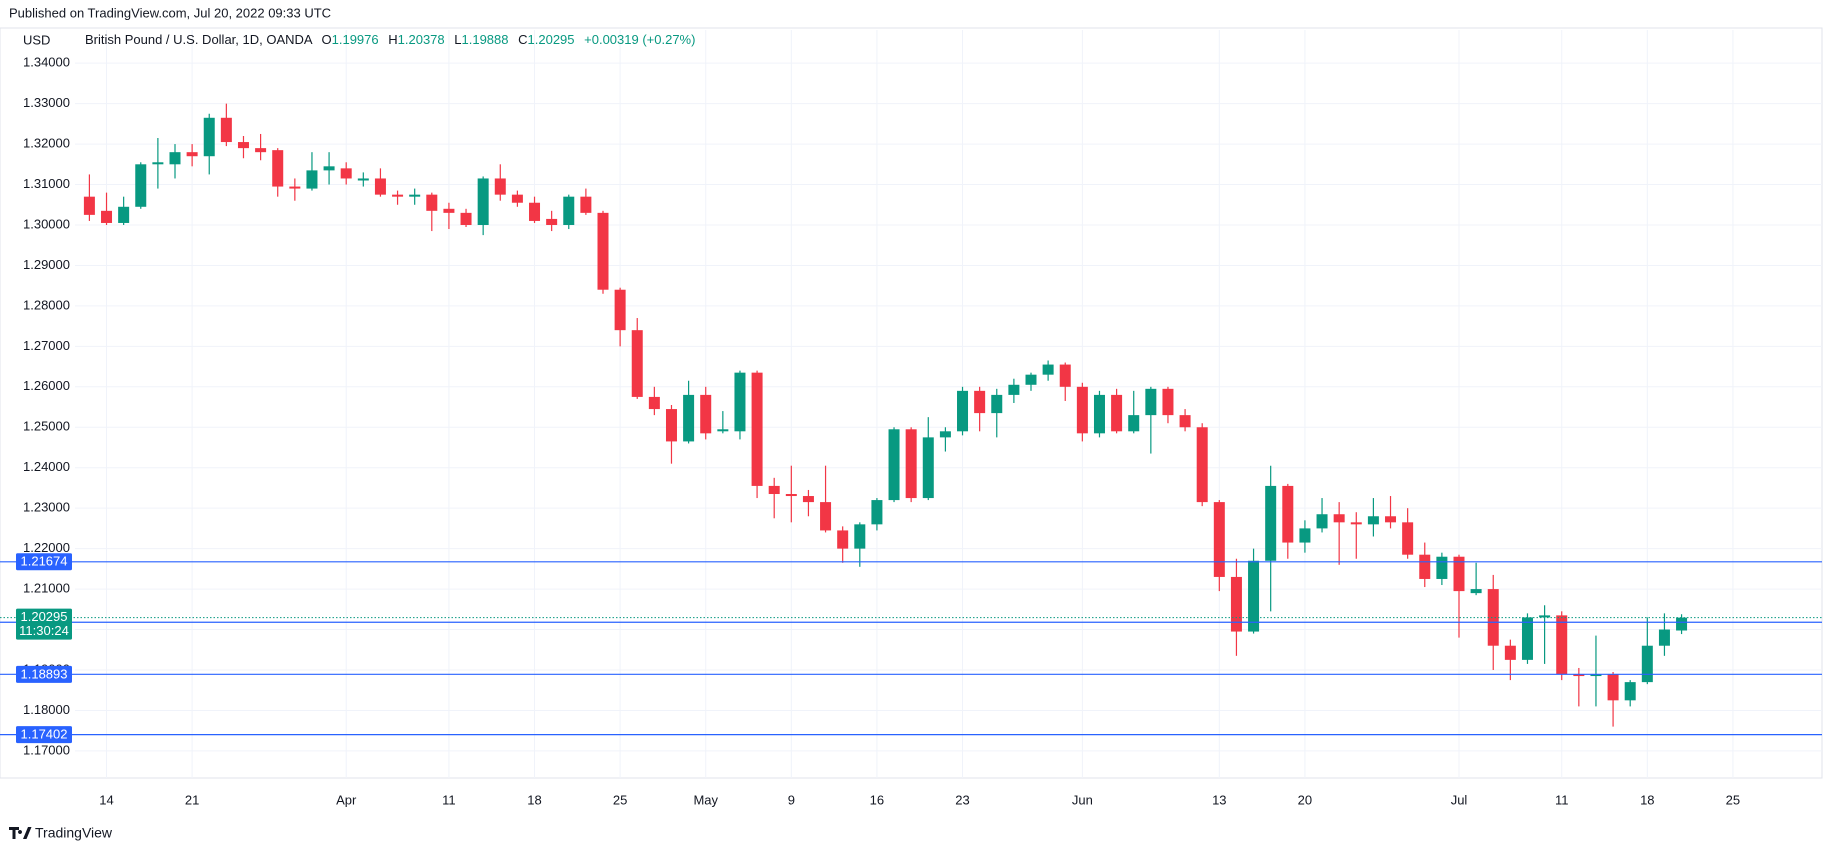 This screenshot has width=1834, height=850. Describe the element at coordinates (44, 630) in the screenshot. I see `countdown: 11:30:24` at that location.